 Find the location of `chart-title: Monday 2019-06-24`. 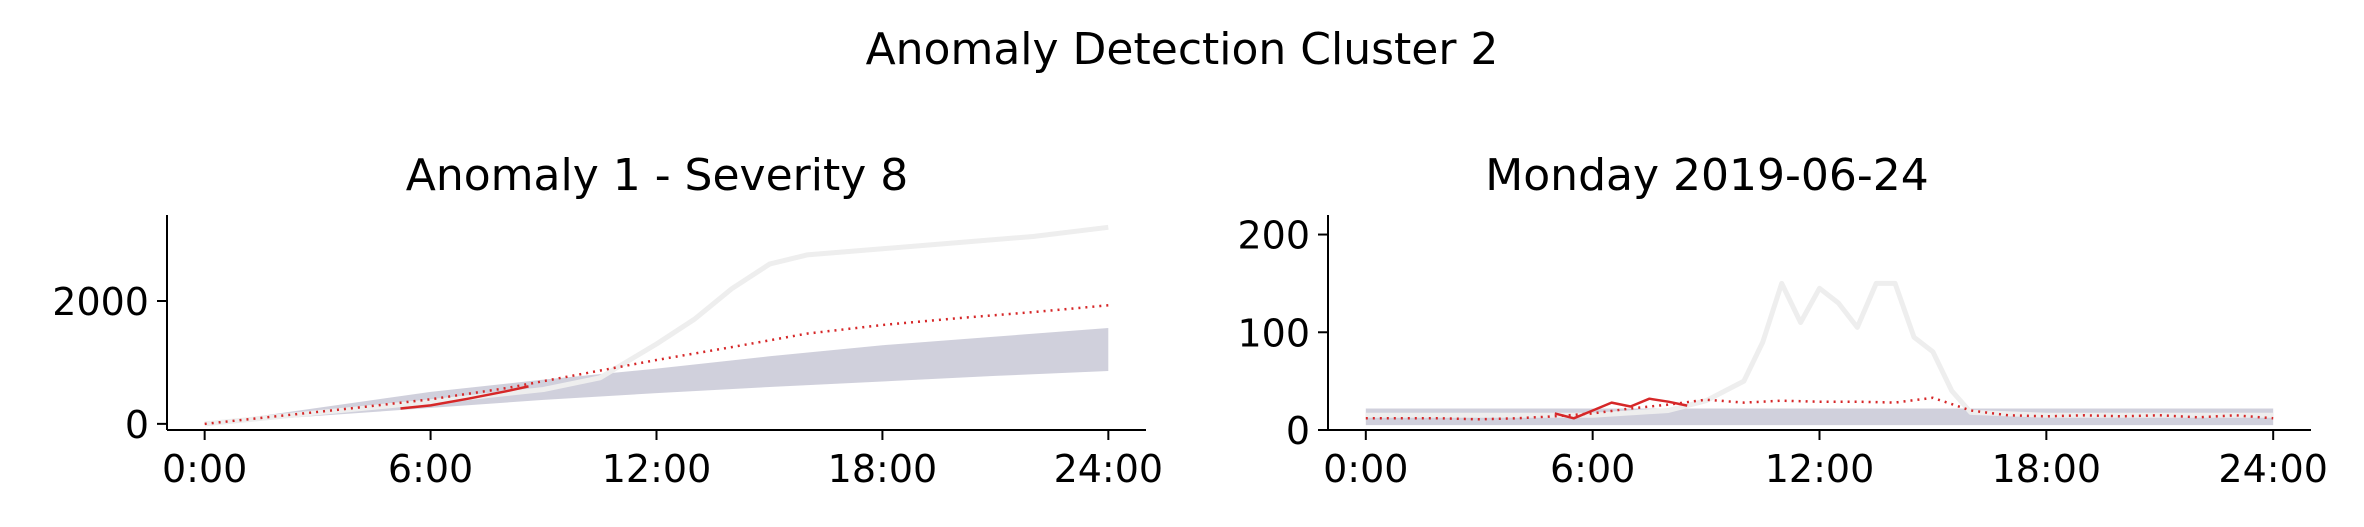

chart-title: Monday 2019-06-24 is located at coordinates (1706, 175).